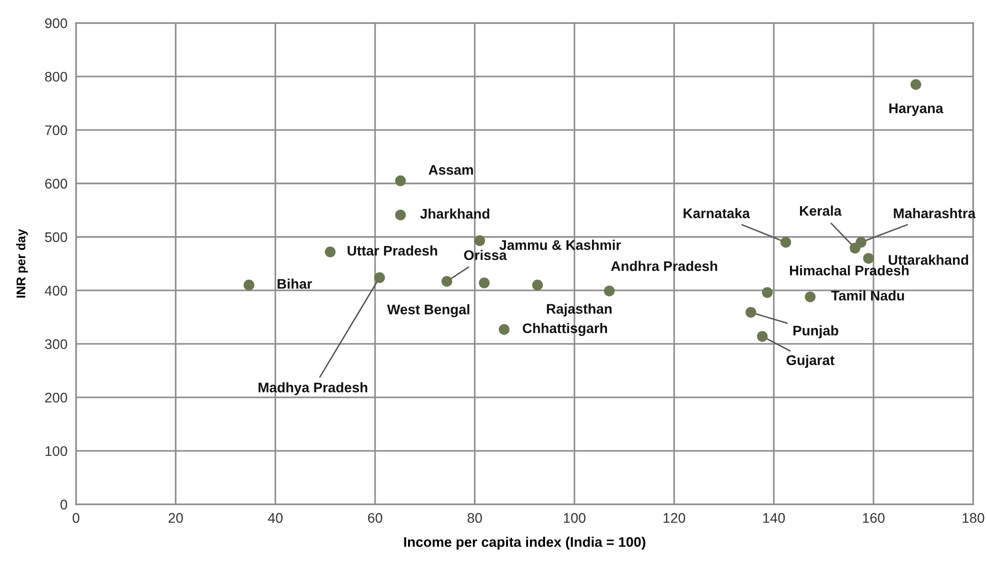 The height and width of the screenshot is (561, 987). What do you see at coordinates (849, 270) in the screenshot?
I see `annotation: Himachal Pradesh` at bounding box center [849, 270].